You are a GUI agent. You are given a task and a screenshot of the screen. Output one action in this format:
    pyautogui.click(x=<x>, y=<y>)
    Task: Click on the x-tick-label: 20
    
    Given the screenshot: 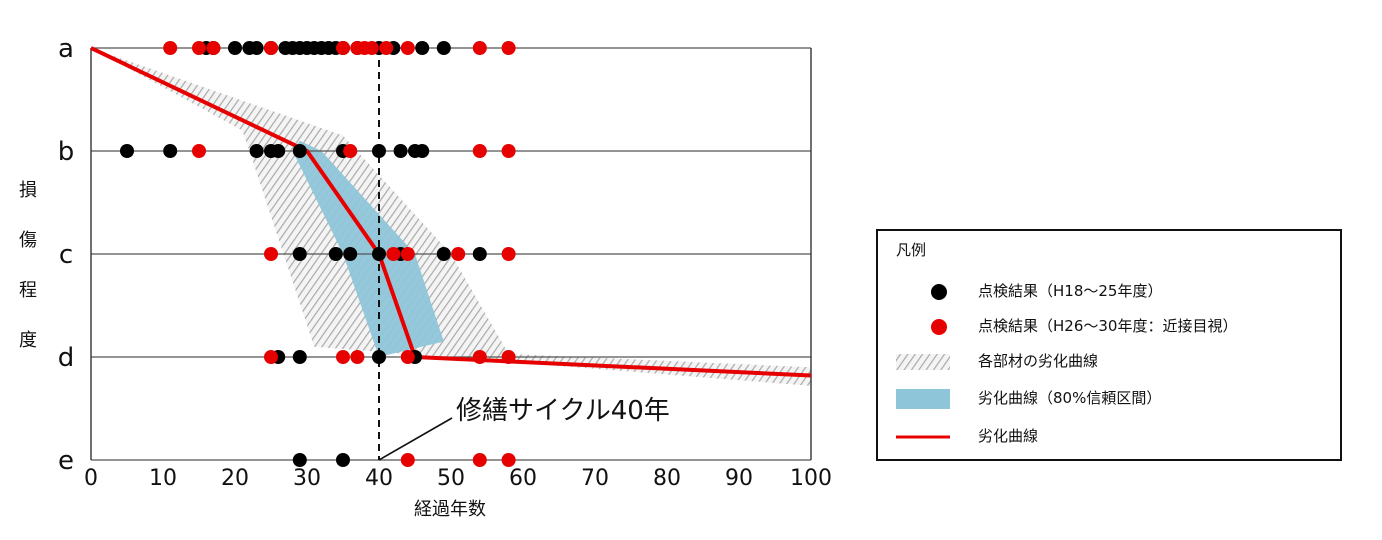 What is the action you would take?
    pyautogui.click(x=235, y=478)
    